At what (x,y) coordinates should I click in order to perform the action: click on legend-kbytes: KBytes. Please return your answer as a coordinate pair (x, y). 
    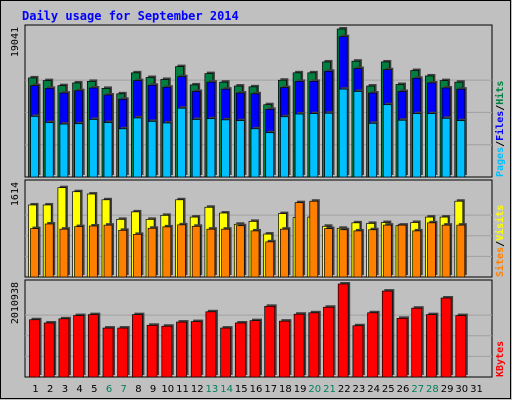
    Looking at the image, I should click on (500, 359).